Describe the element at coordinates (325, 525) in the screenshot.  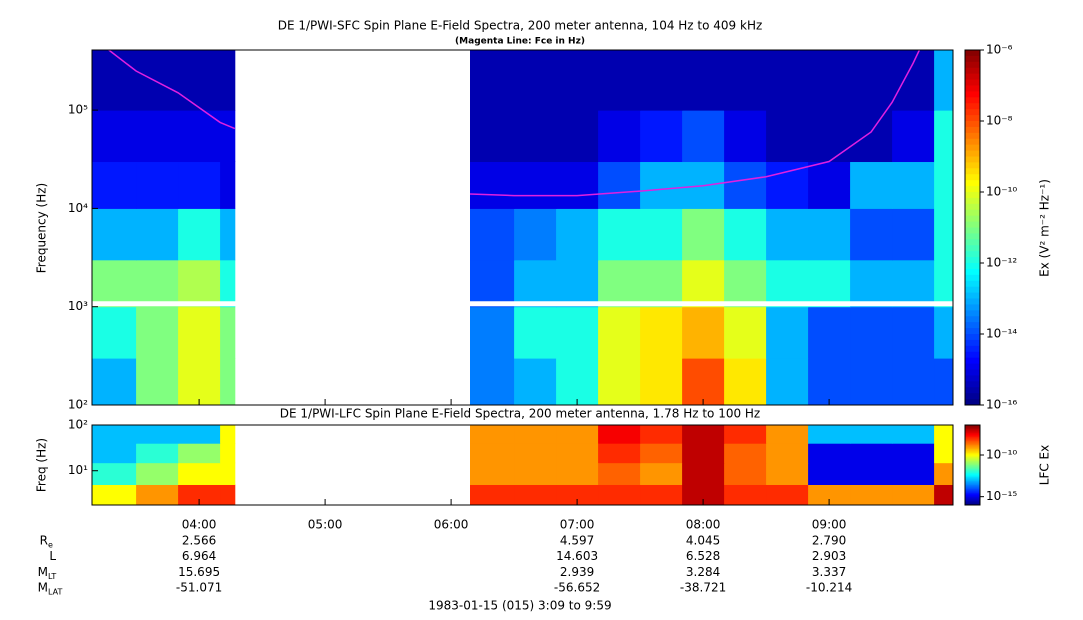
I see `x-tick-label: 05:00` at that location.